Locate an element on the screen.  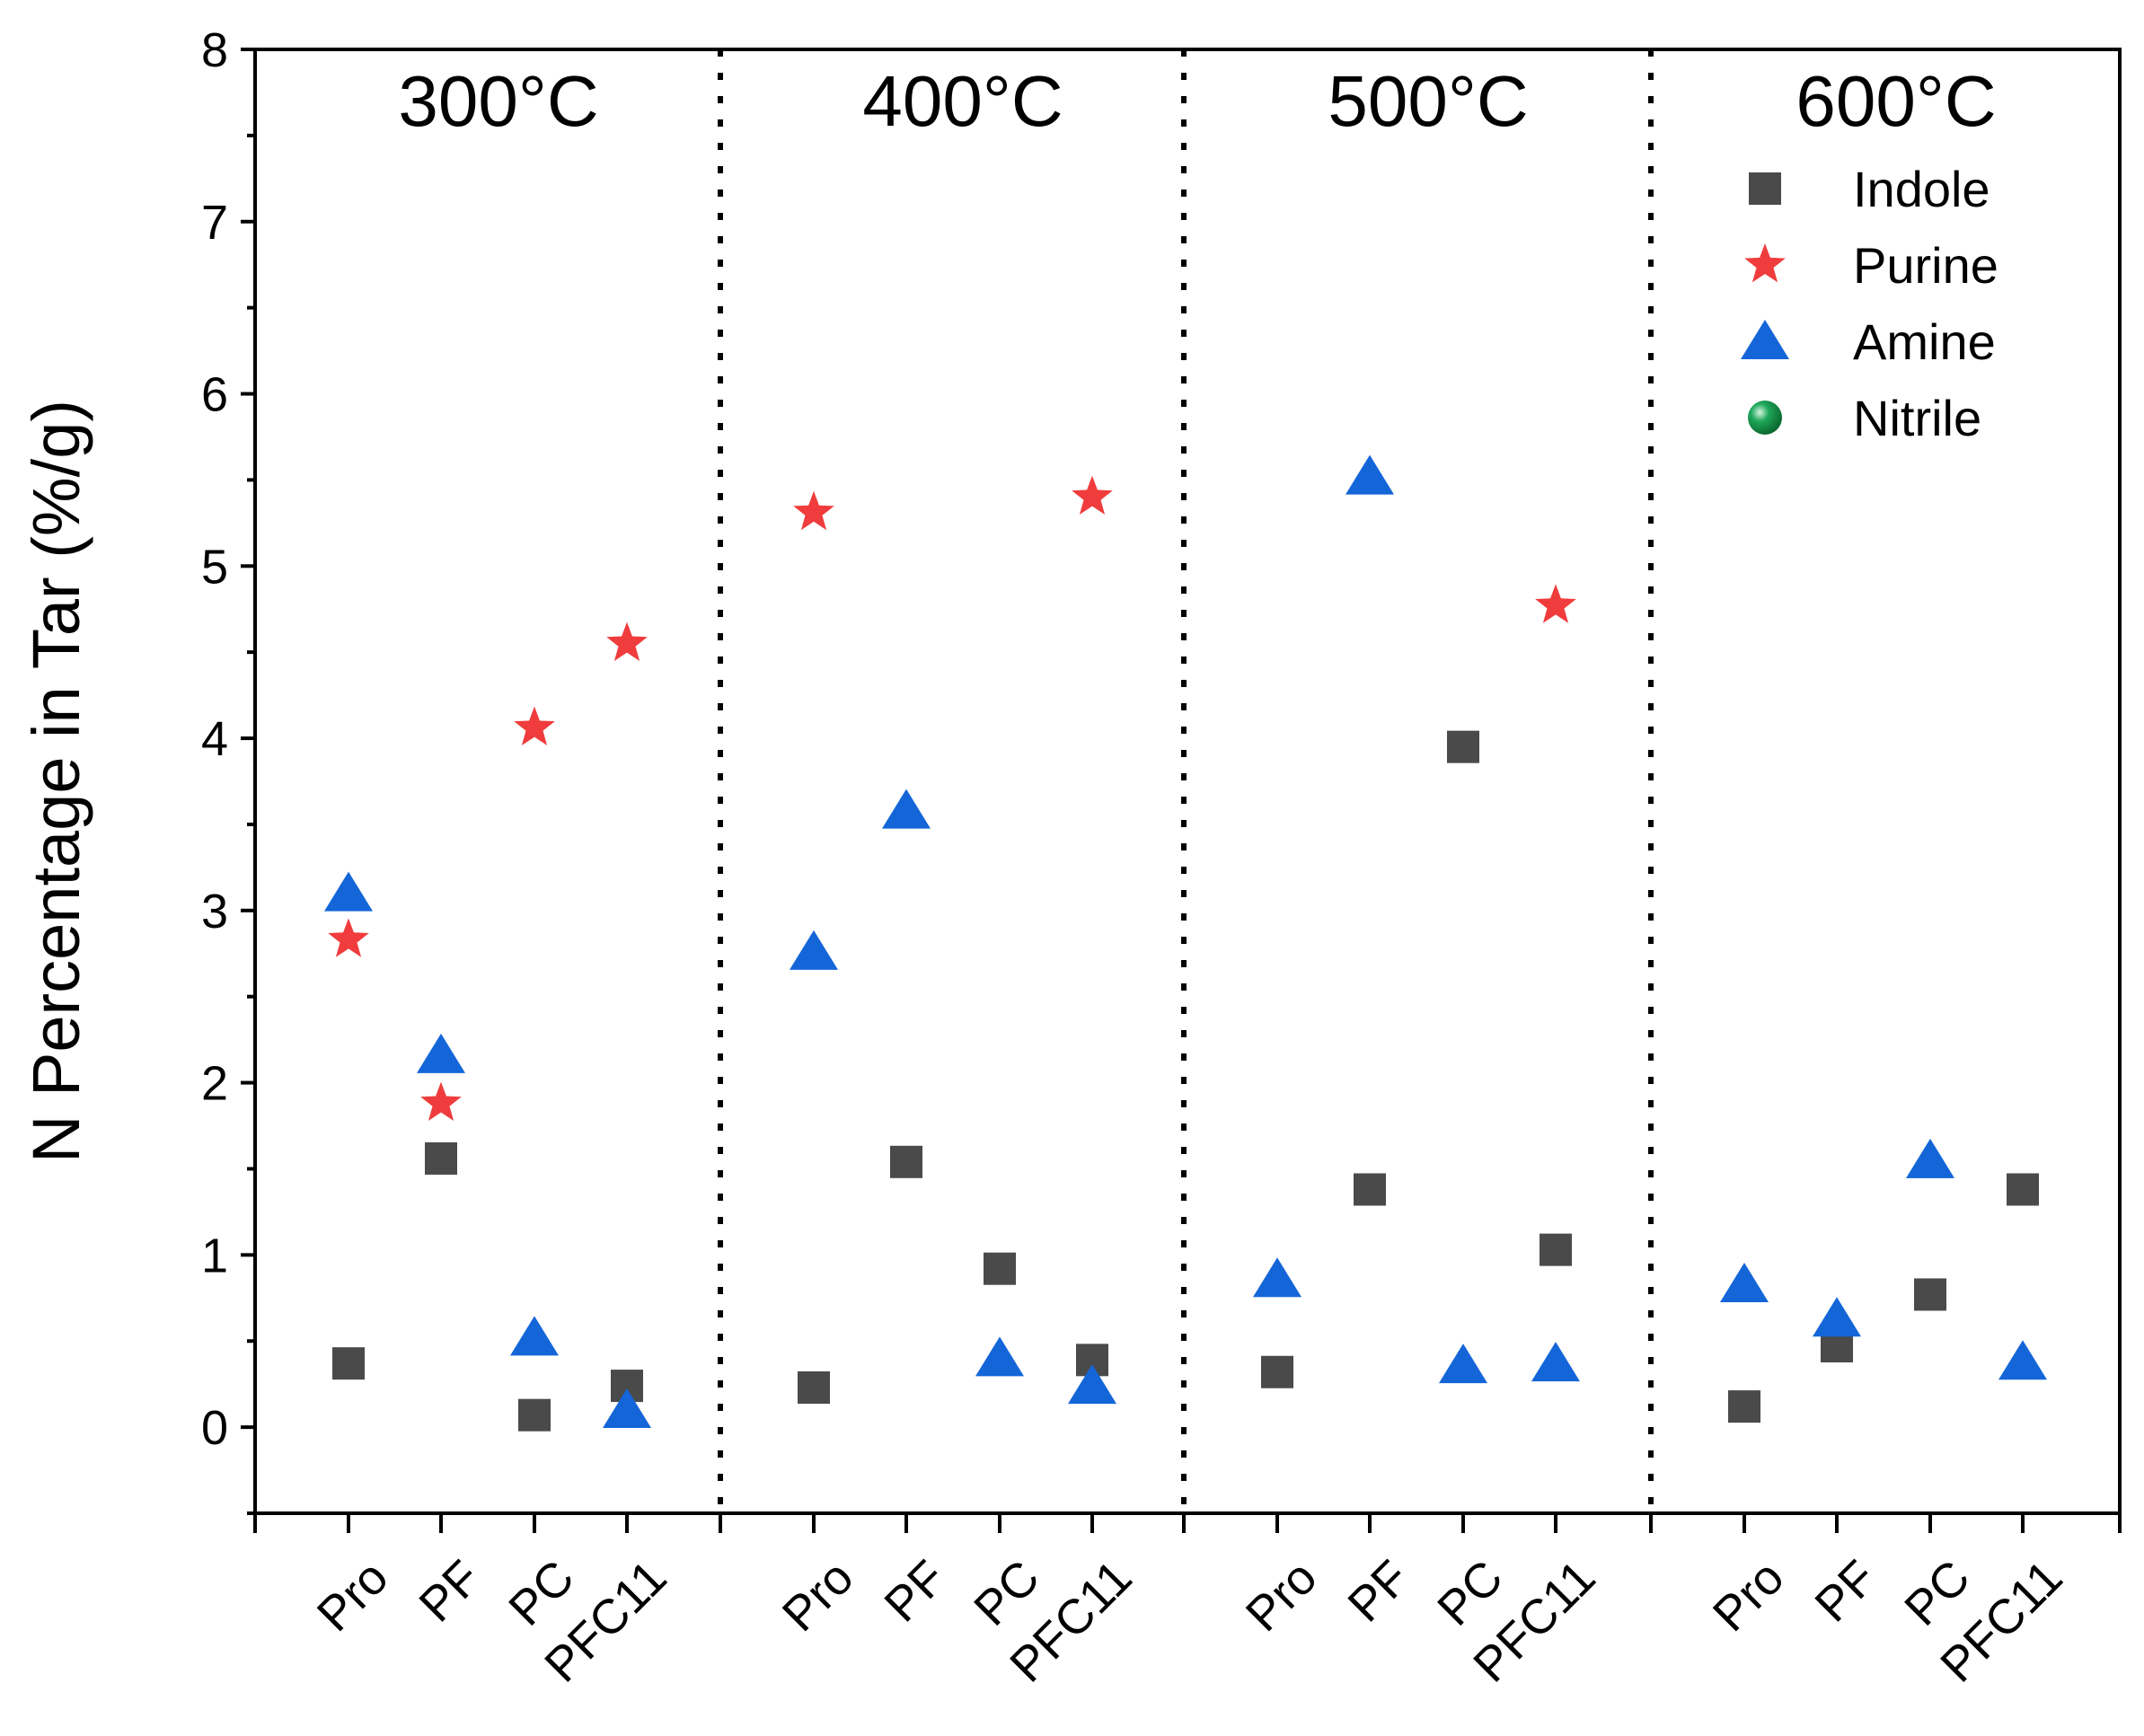
y-tick-label: 4 is located at coordinates (214, 739).